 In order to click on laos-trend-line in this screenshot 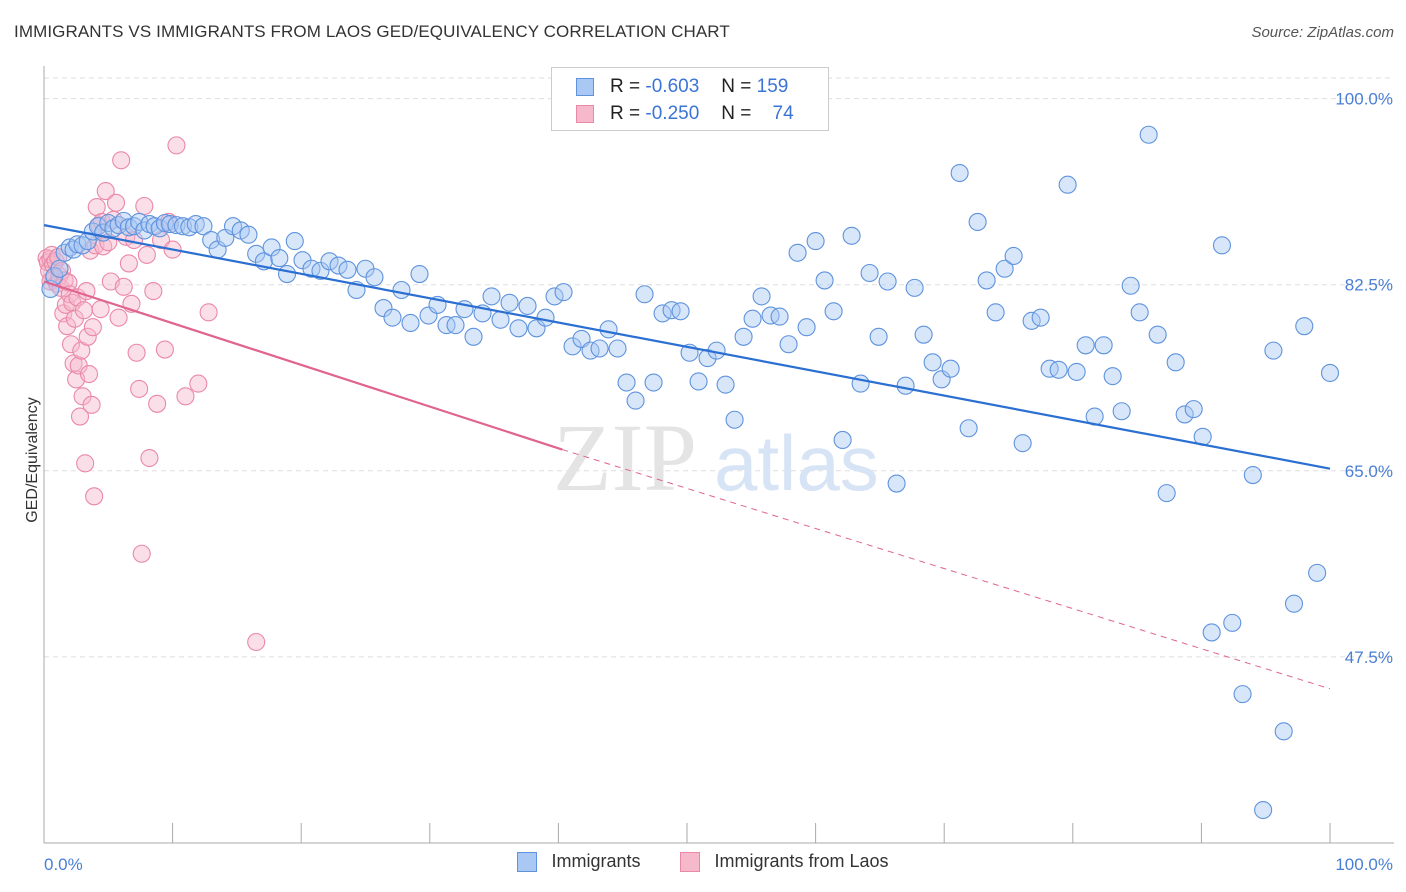, I will do `click(303, 365)`.